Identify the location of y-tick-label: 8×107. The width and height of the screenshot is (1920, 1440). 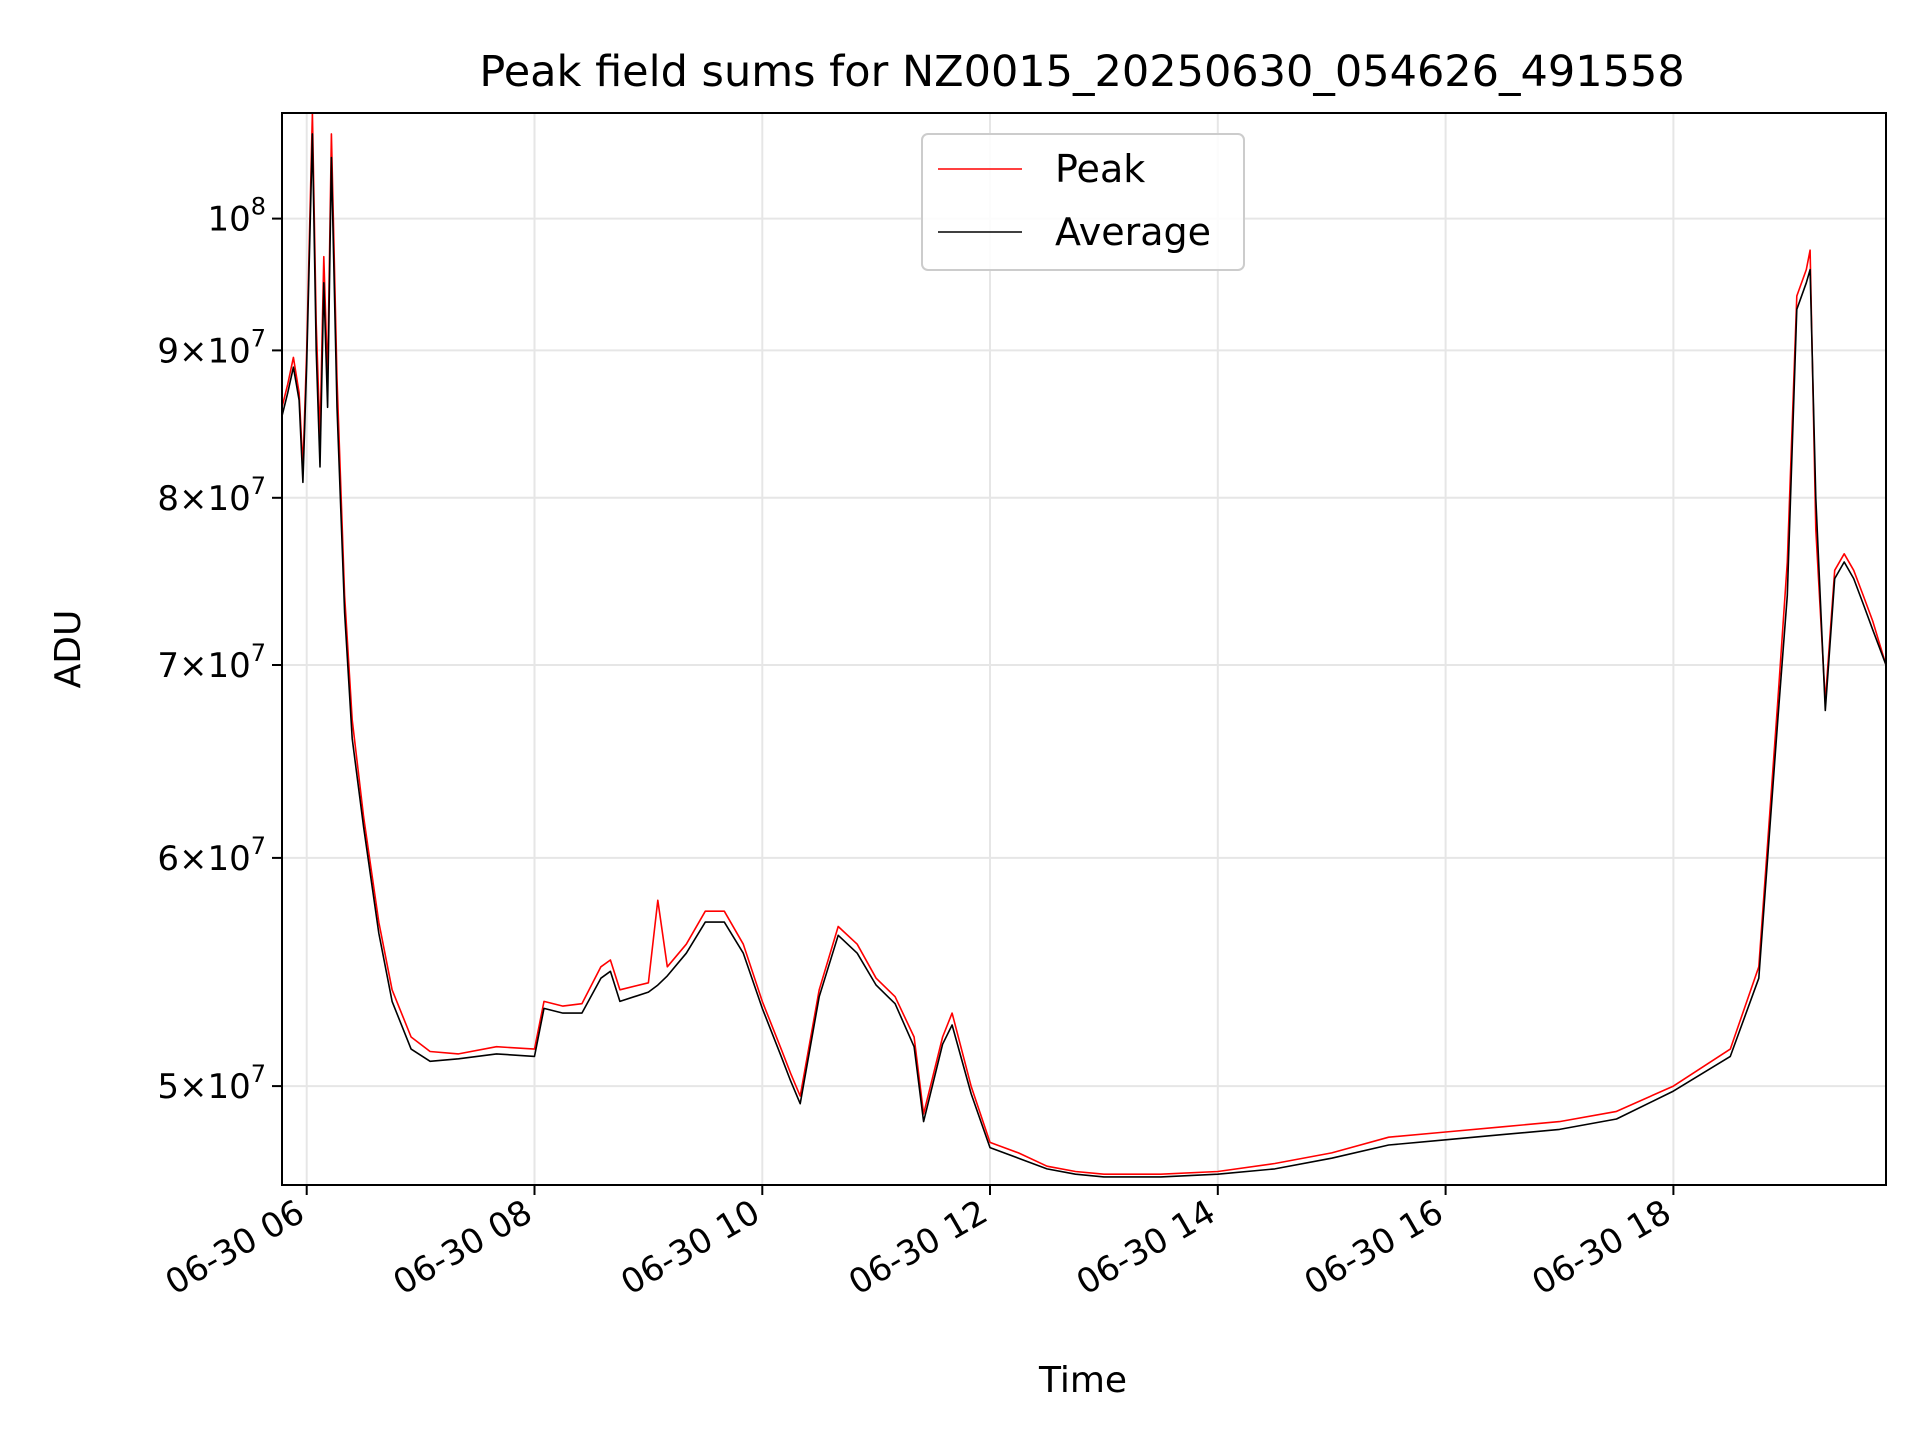
(211, 495).